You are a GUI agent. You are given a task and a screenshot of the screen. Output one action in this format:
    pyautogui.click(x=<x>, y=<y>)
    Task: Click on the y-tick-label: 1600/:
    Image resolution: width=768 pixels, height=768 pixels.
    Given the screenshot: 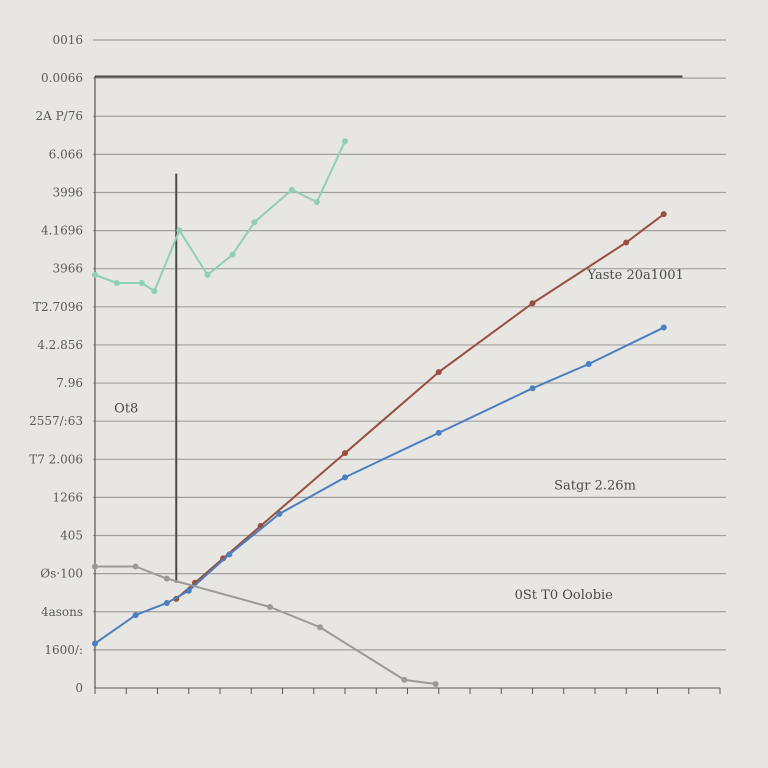 What is the action you would take?
    pyautogui.click(x=63, y=650)
    